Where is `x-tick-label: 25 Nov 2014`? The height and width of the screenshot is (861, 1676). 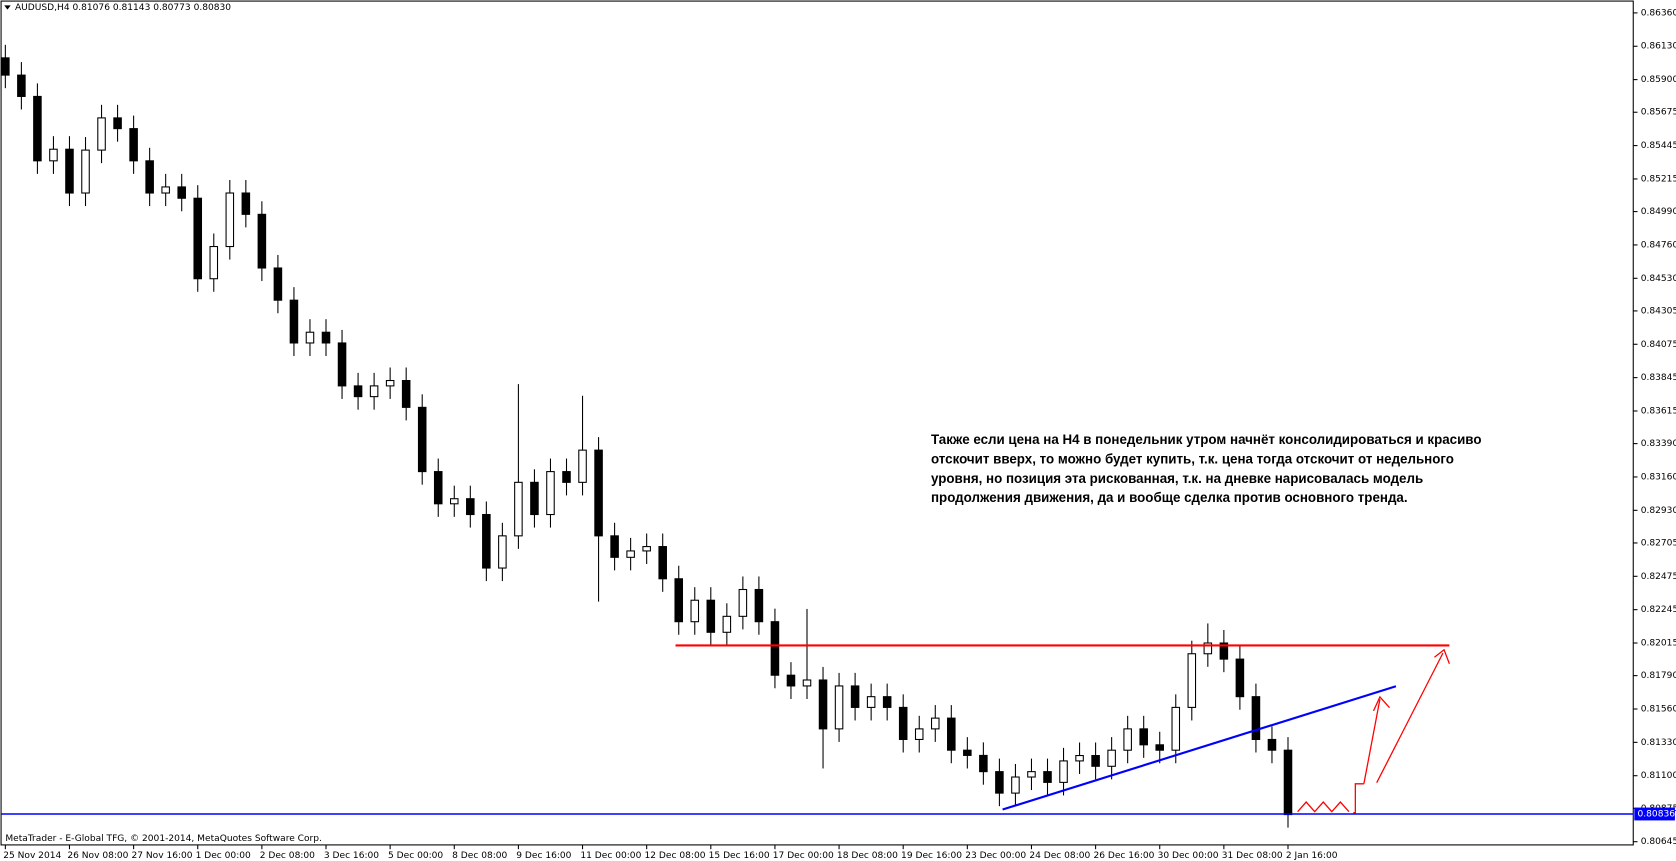 x-tick-label: 25 Nov 2014 is located at coordinates (32, 856).